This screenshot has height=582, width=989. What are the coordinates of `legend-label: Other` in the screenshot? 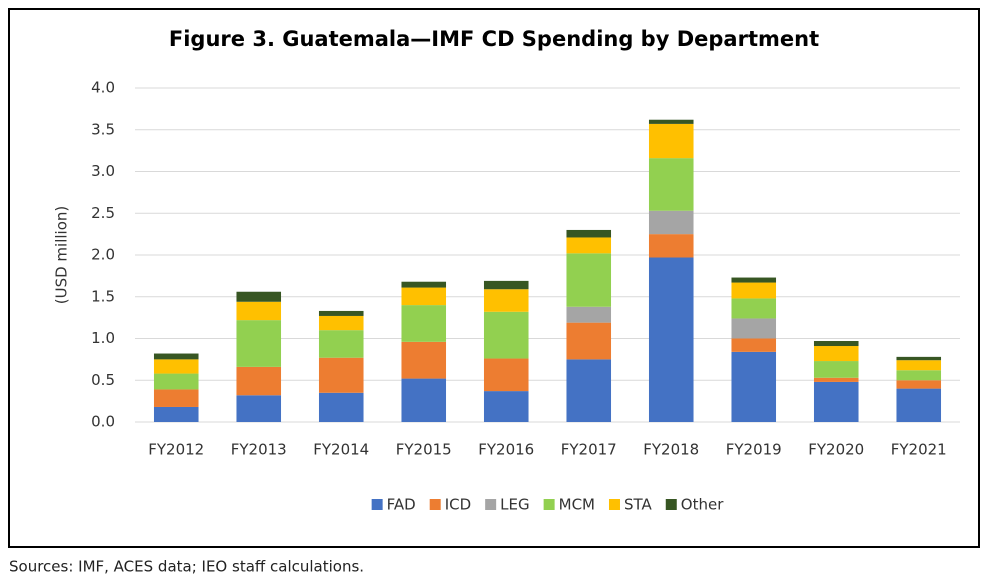 It's located at (702, 505).